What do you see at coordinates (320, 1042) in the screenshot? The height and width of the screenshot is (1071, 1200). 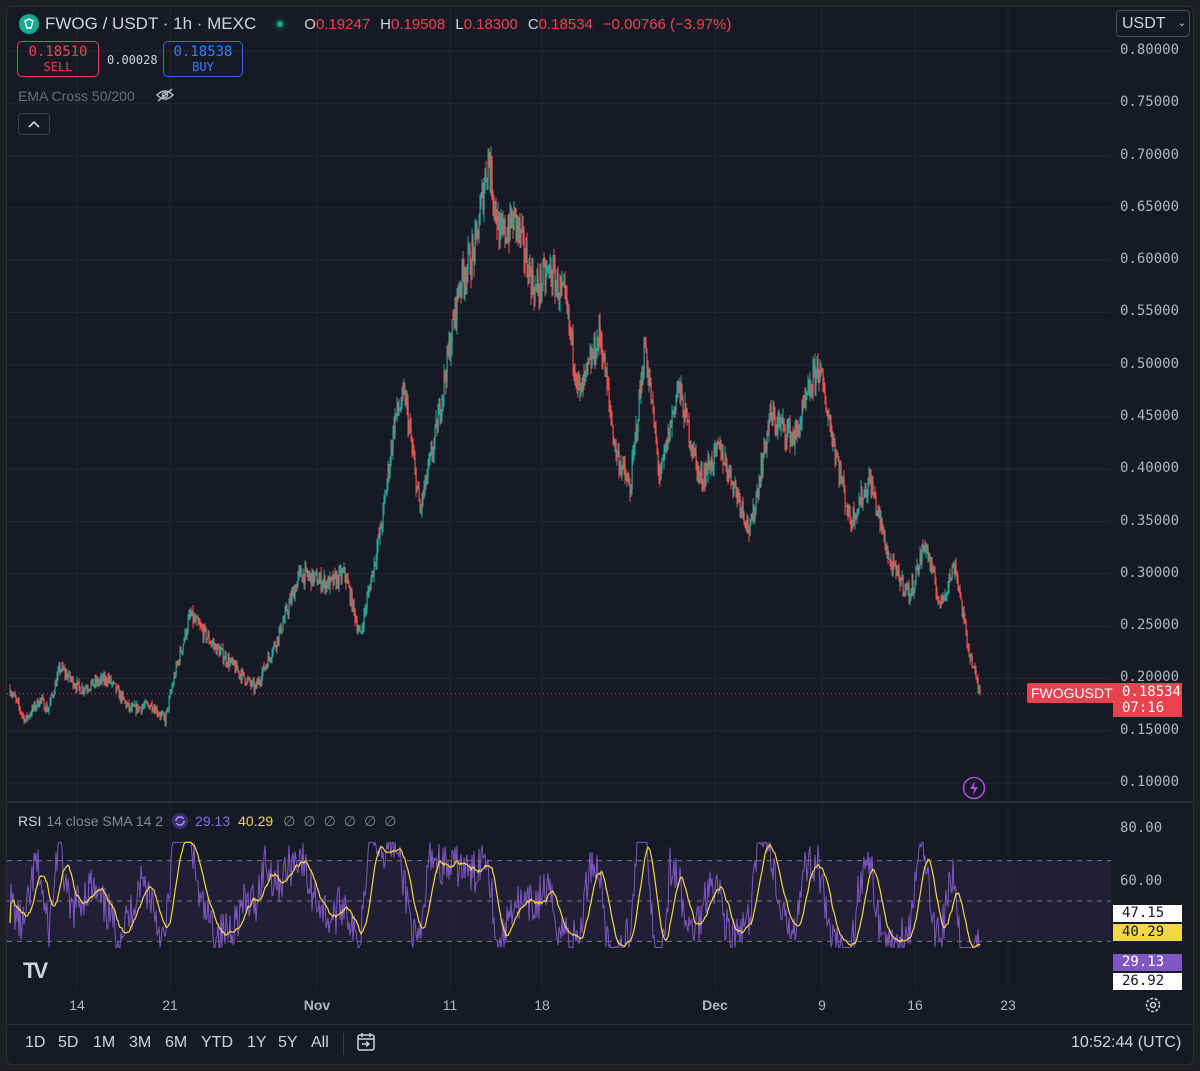 I see `range-button-all: All` at bounding box center [320, 1042].